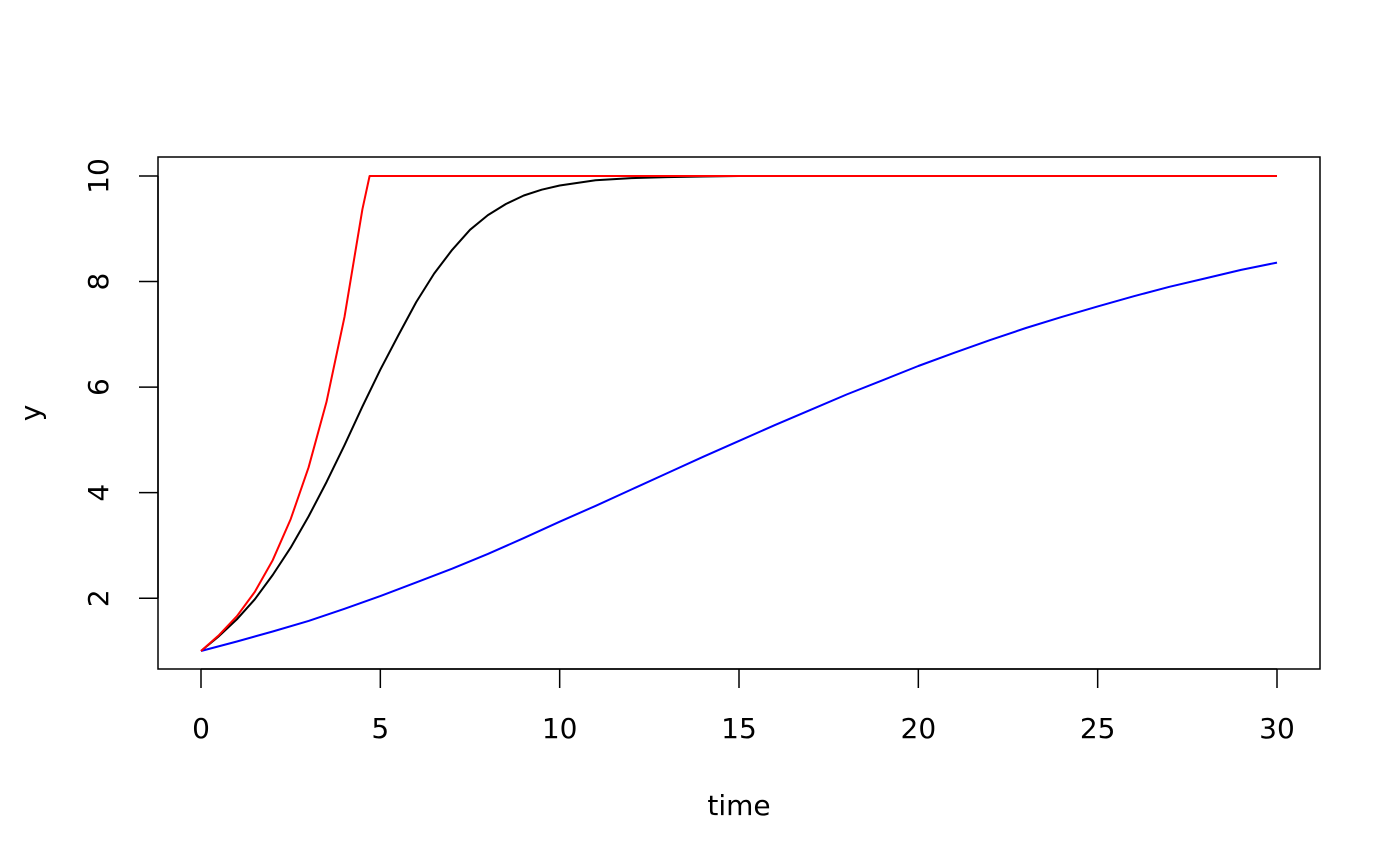 The height and width of the screenshot is (866, 1400). I want to click on y-tick-label: 8, so click(98, 282).